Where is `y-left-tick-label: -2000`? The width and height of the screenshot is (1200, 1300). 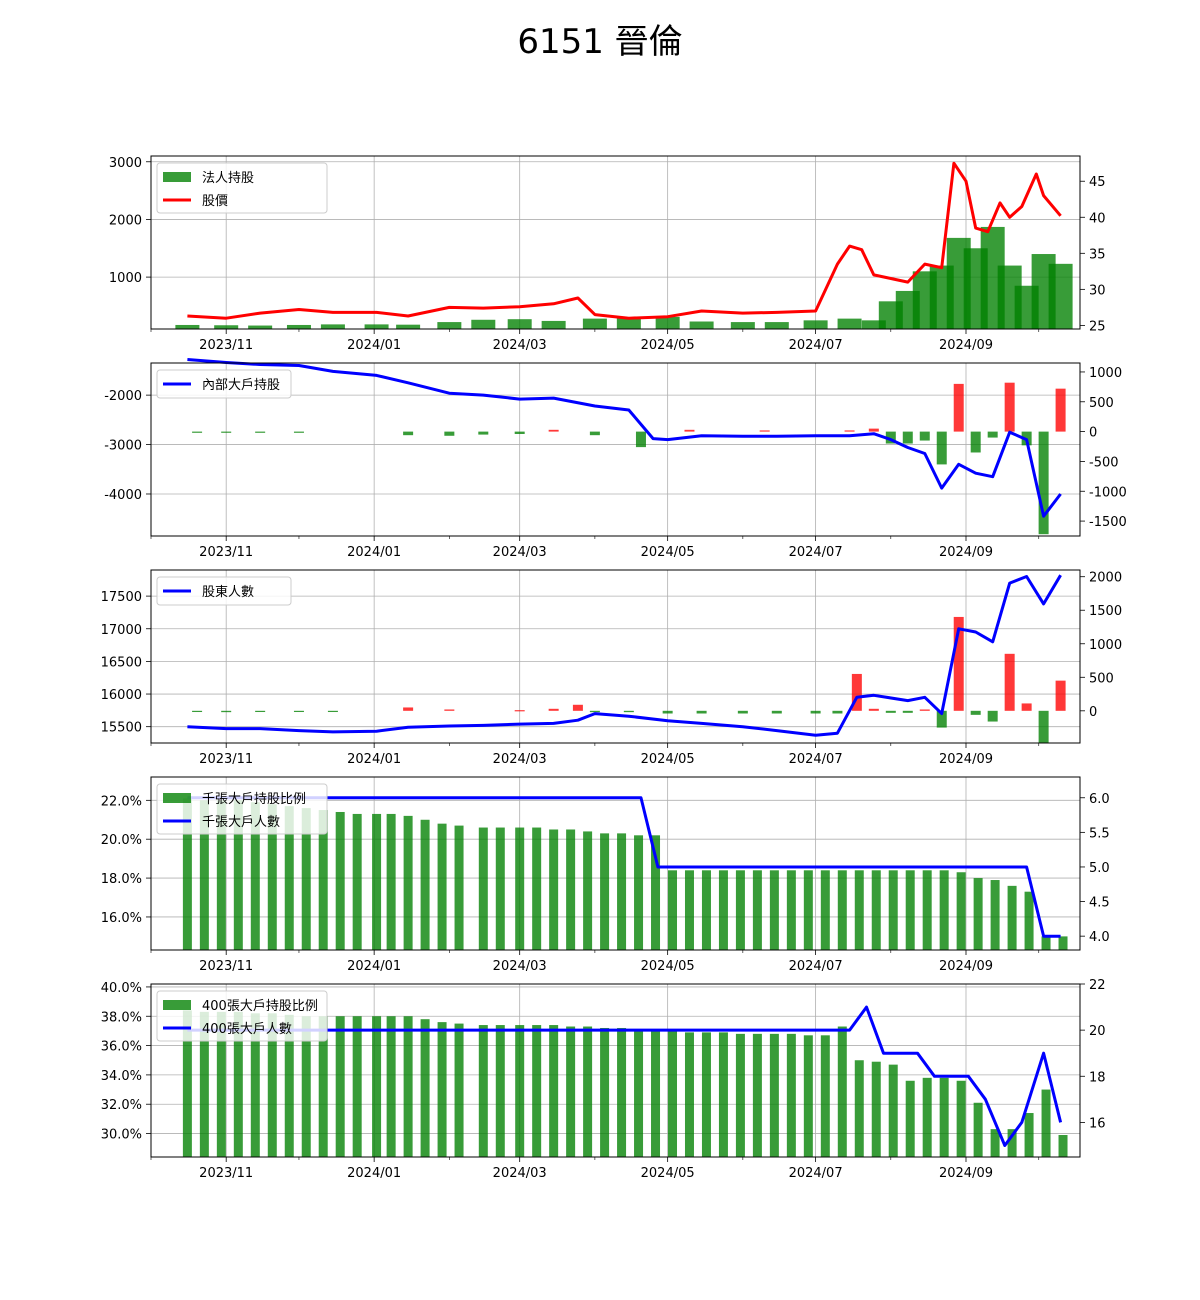 y-left-tick-label: -2000 is located at coordinates (123, 396).